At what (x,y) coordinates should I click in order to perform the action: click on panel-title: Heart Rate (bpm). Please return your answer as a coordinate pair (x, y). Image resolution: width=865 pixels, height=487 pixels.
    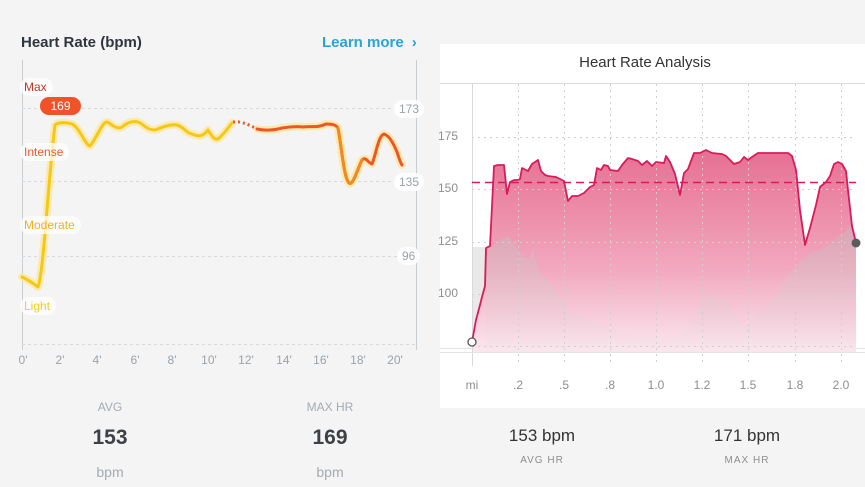
    Looking at the image, I should click on (81, 42).